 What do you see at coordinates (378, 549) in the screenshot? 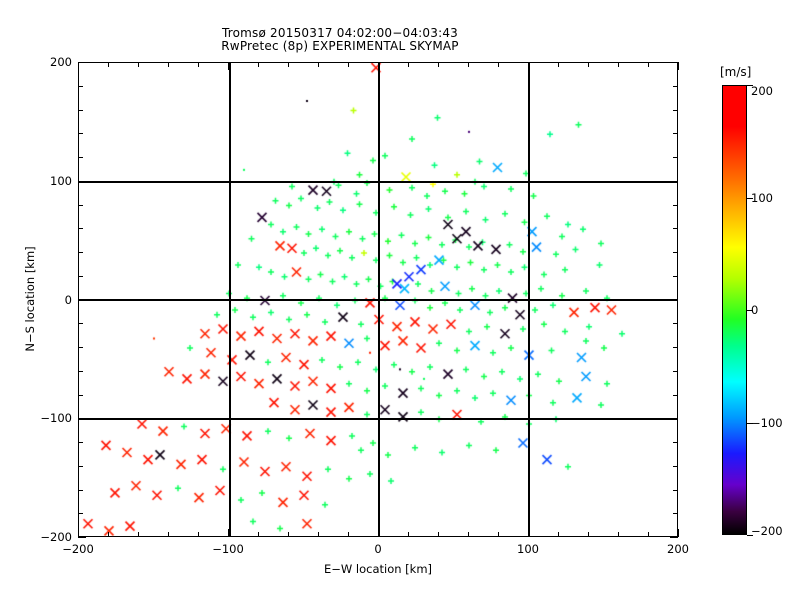
I see `x-tick-label: 0` at bounding box center [378, 549].